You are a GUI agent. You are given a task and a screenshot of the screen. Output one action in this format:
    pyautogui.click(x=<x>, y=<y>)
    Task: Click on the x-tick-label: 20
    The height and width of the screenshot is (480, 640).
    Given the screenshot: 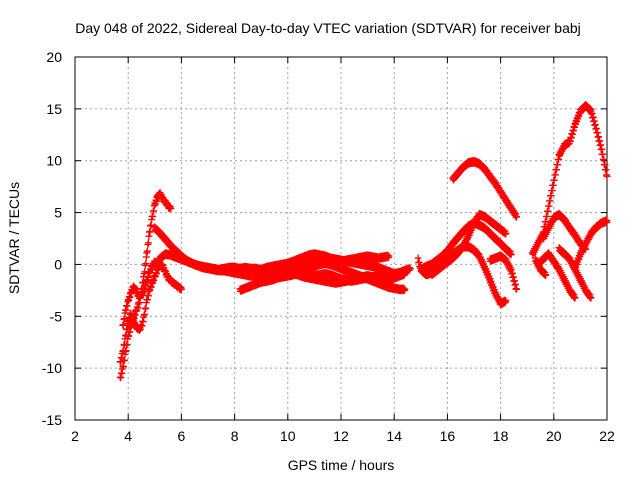 What is the action you would take?
    pyautogui.click(x=554, y=436)
    